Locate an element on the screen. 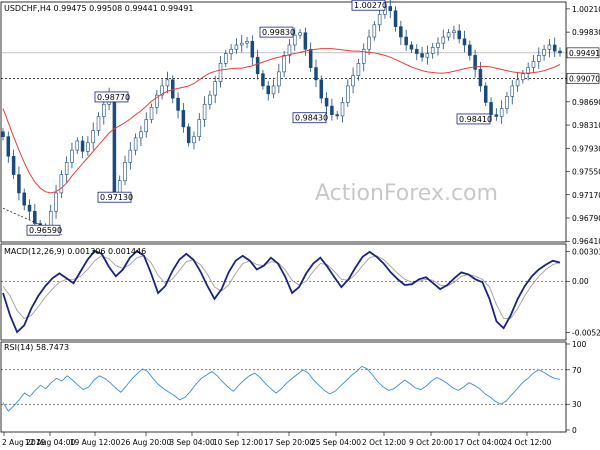 The image size is (600, 450). price-tick-label: 0.96790 is located at coordinates (586, 218).